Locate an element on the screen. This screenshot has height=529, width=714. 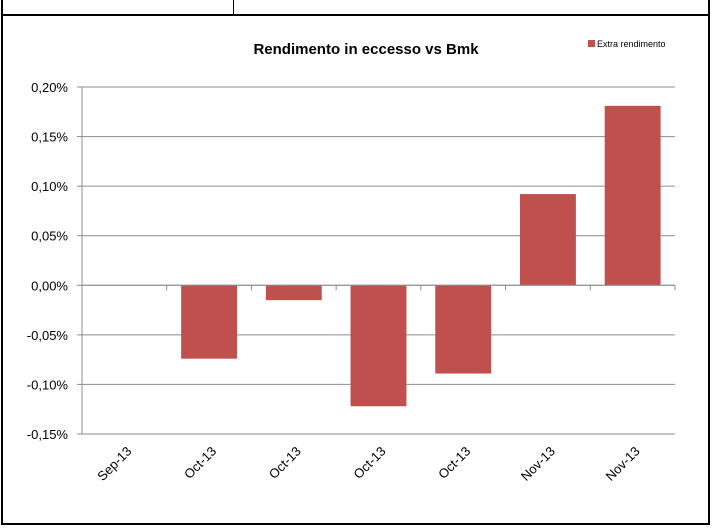
y-tick-label: 0,00% is located at coordinates (49, 285).